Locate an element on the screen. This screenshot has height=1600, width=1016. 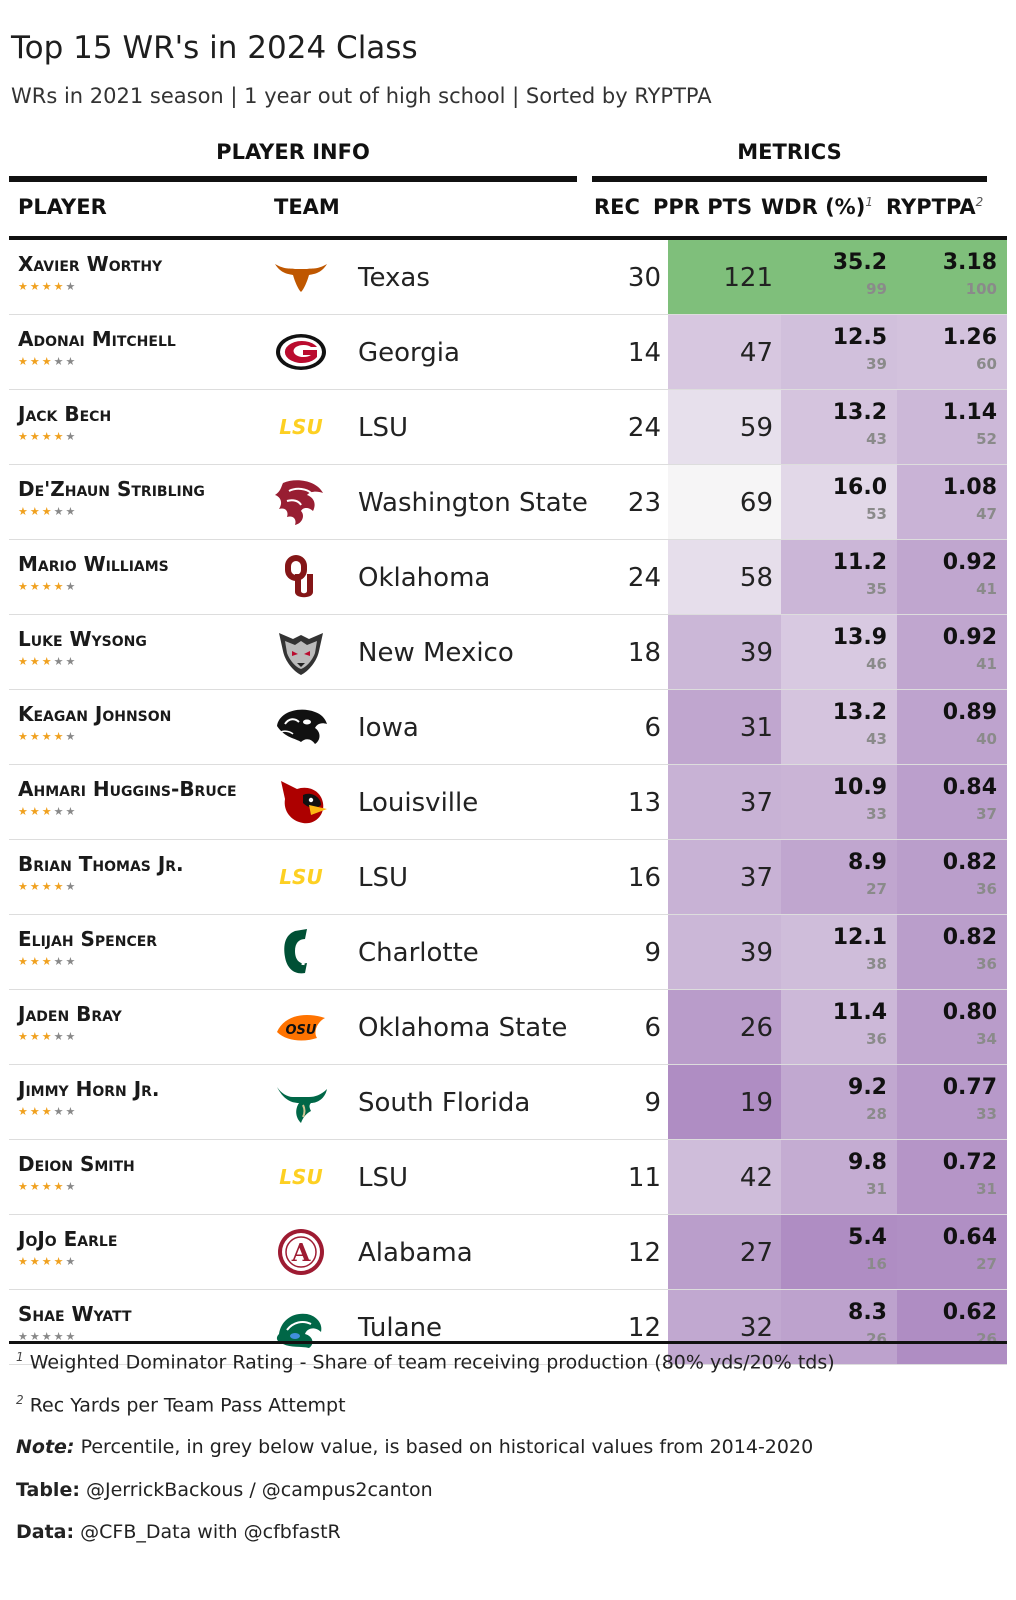
ppr-cell: 39 is located at coordinates (724, 652).